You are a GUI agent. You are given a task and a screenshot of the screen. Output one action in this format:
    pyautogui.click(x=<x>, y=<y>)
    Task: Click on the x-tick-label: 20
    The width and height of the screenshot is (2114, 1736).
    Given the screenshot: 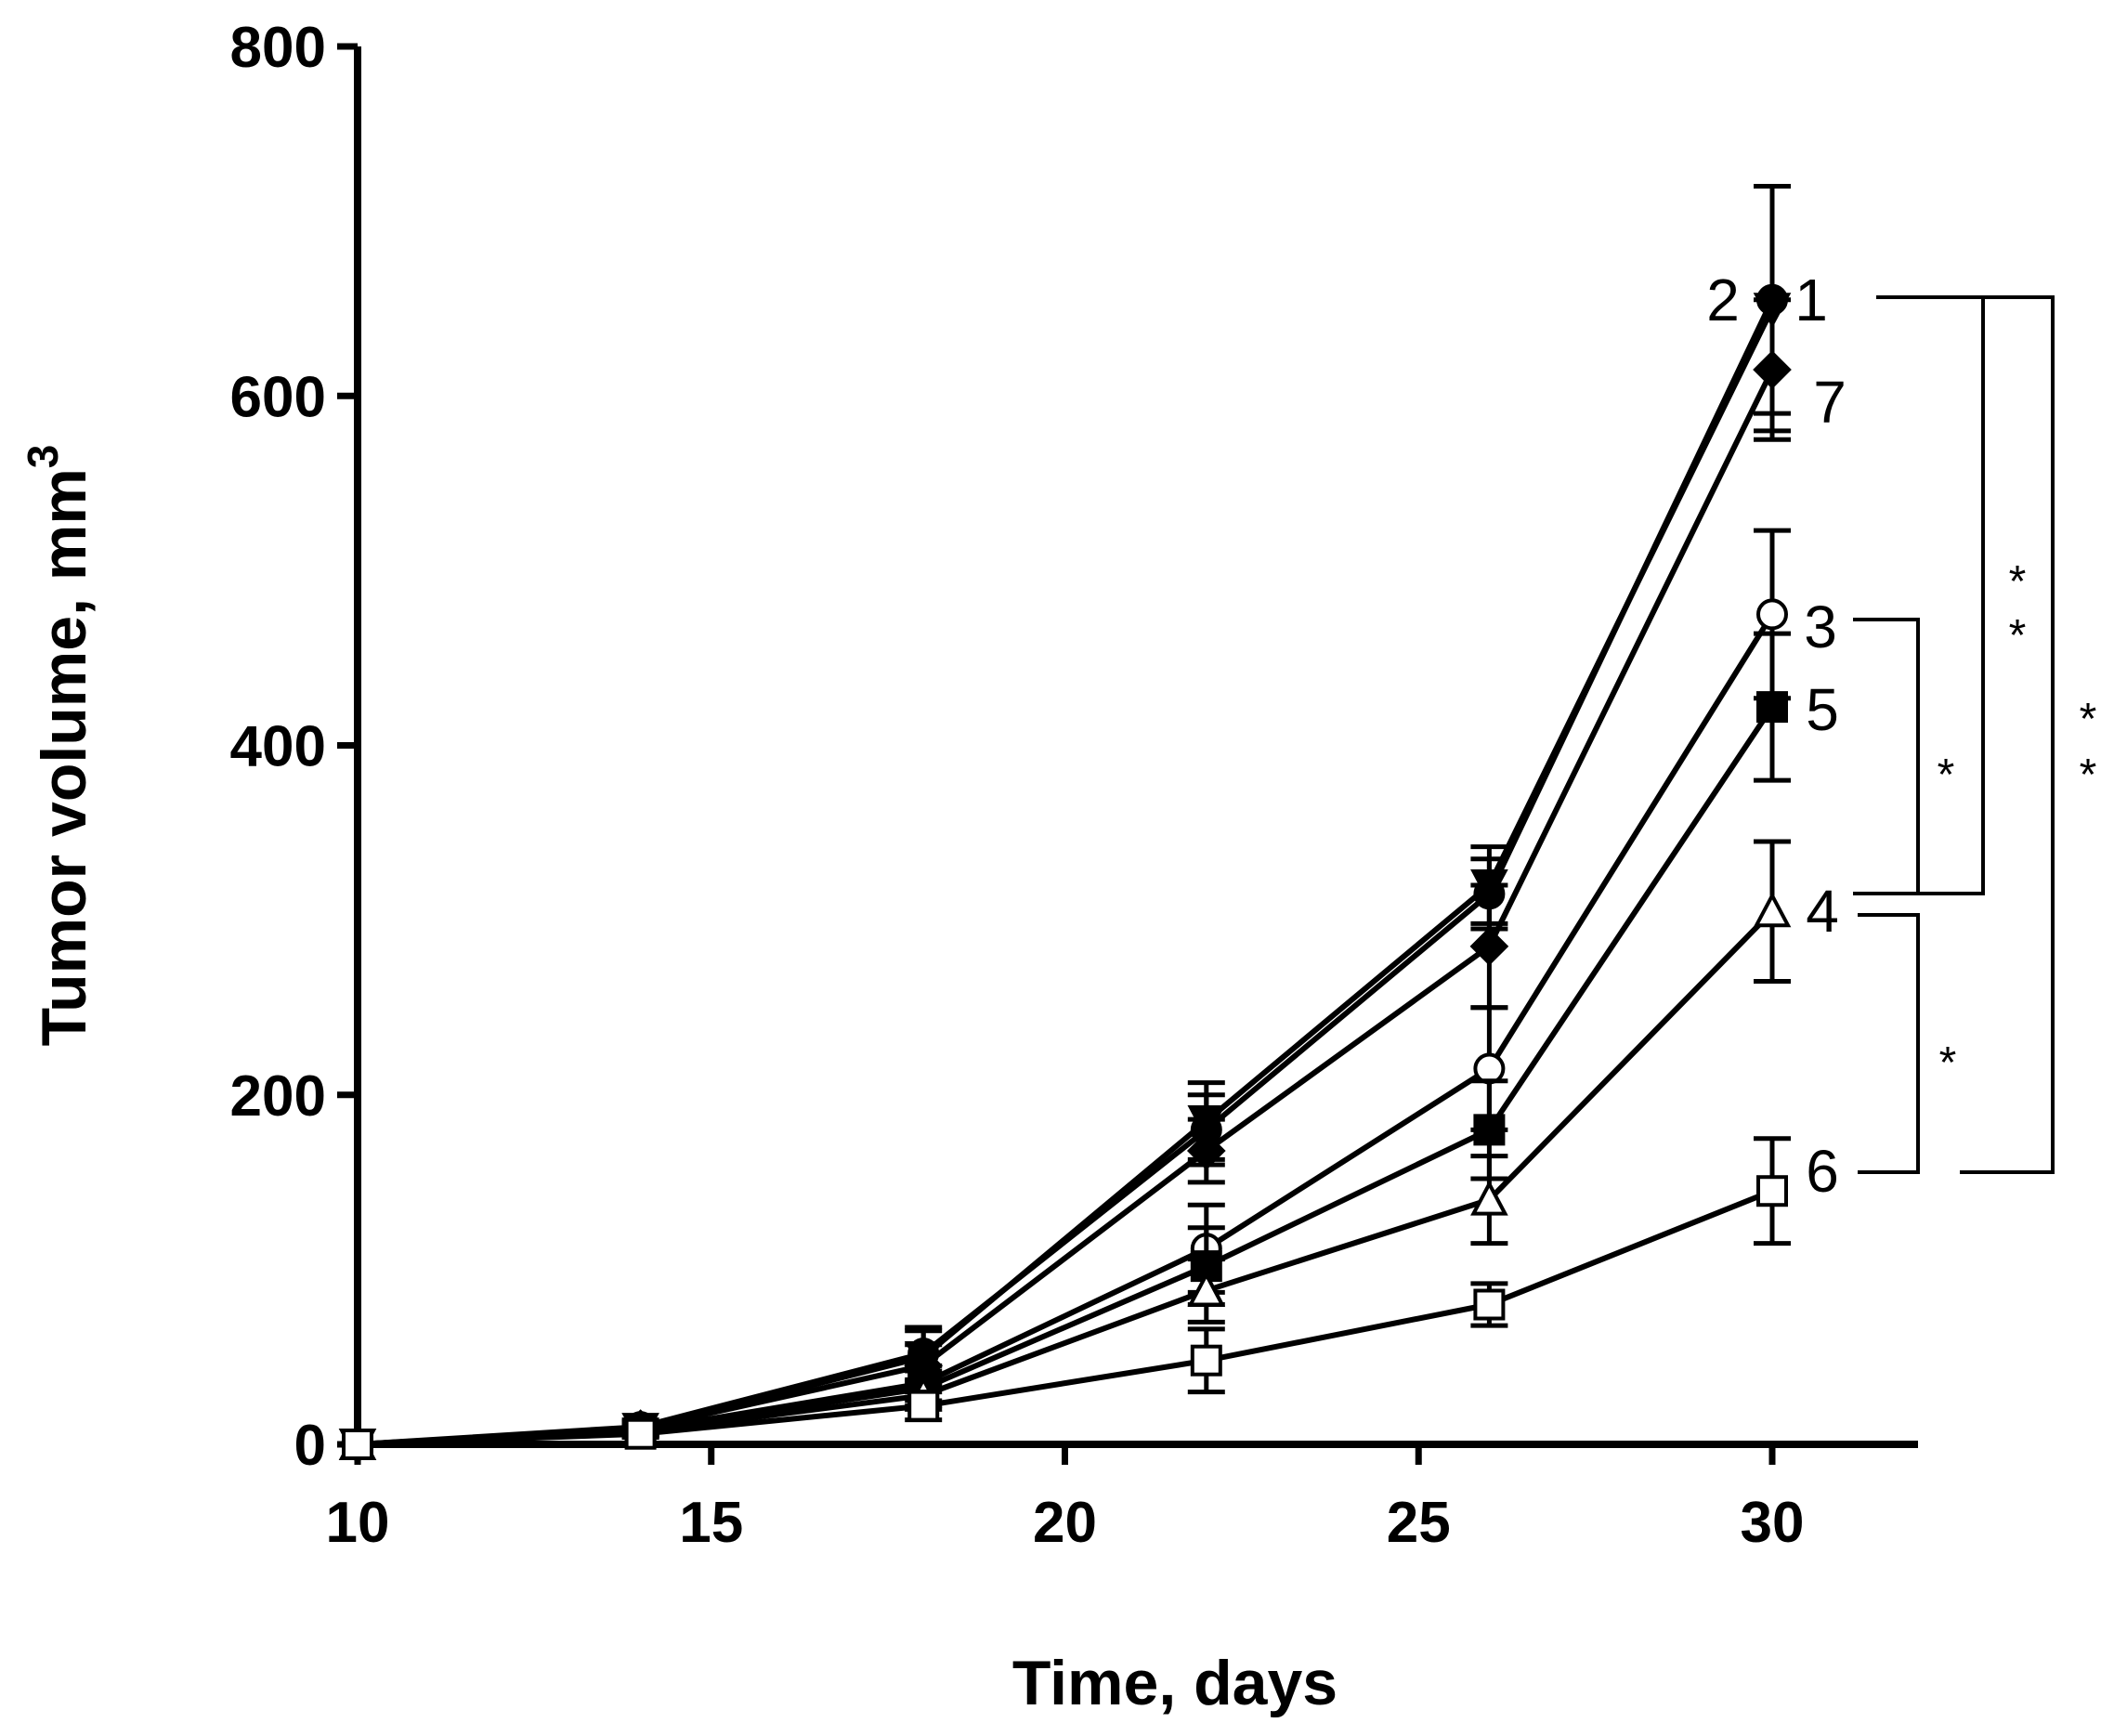 What is the action you would take?
    pyautogui.click(x=1065, y=1523)
    